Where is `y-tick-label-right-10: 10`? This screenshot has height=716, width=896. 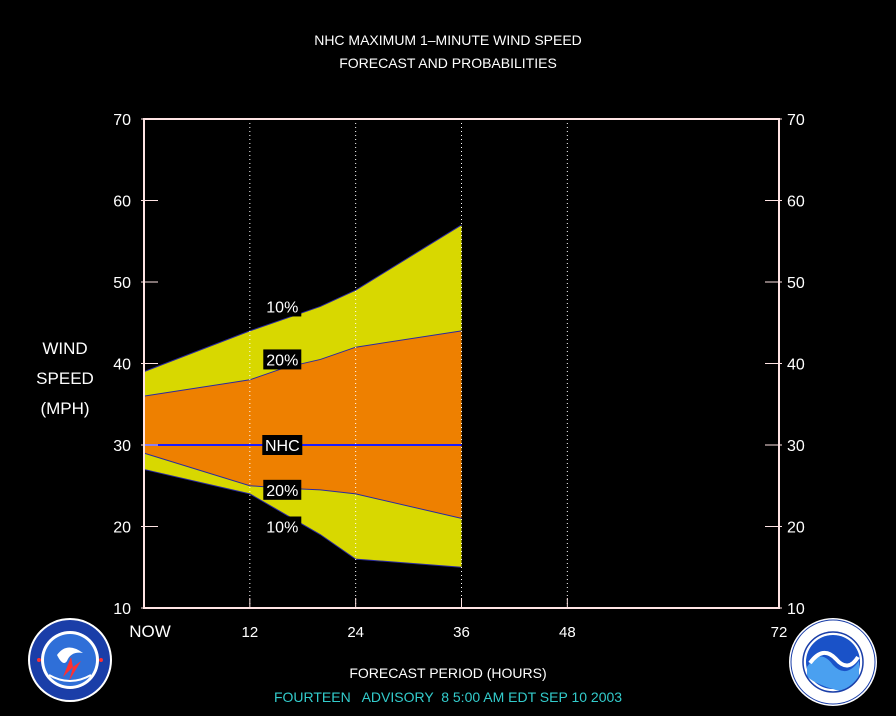 y-tick-label-right-10: 10 is located at coordinates (796, 609).